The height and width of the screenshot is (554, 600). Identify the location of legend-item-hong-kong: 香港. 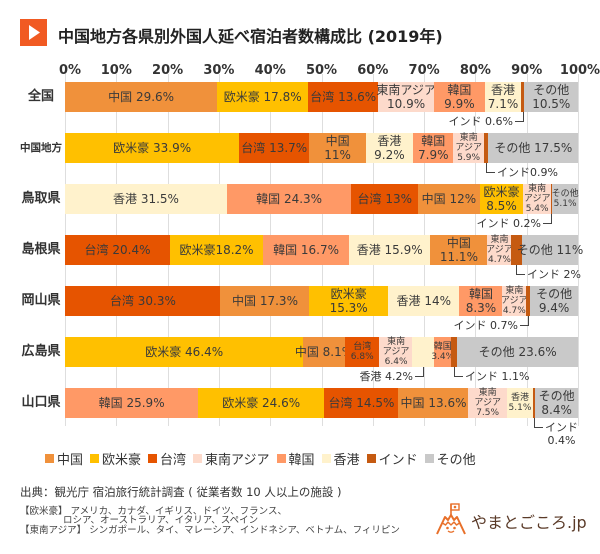
(340, 458).